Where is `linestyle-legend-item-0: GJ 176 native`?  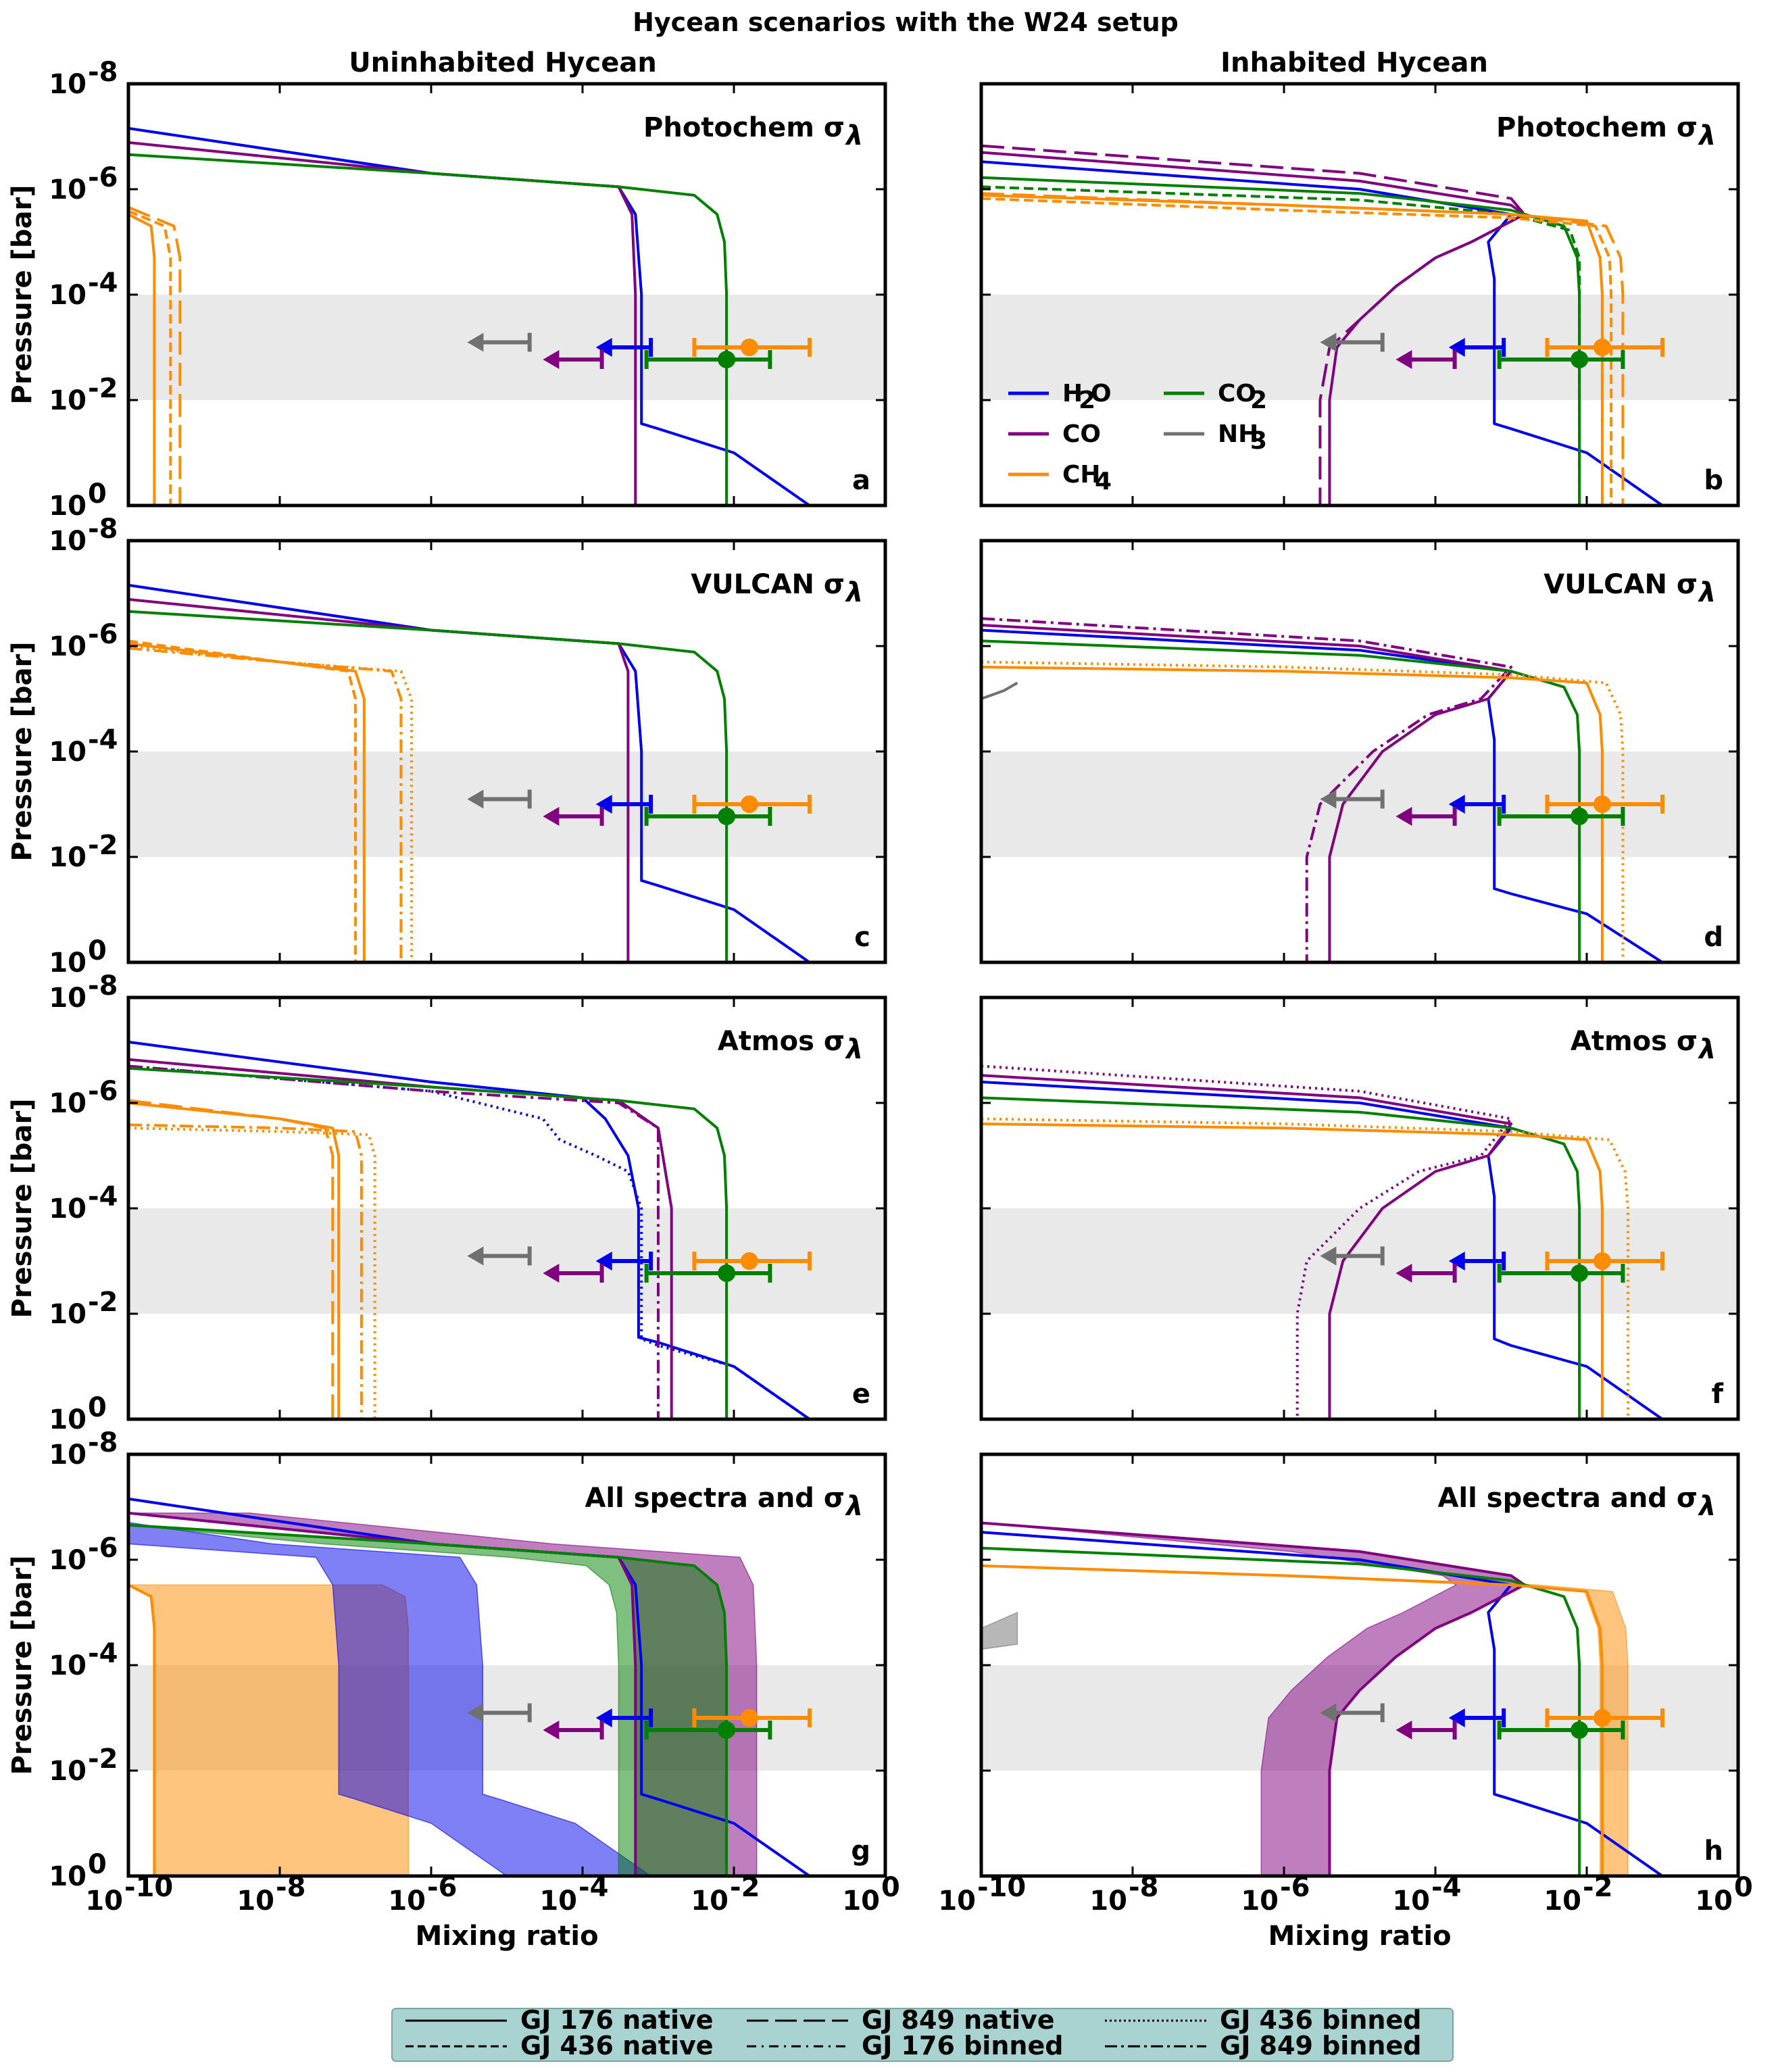
linestyle-legend-item-0: GJ 176 native is located at coordinates (559, 2020).